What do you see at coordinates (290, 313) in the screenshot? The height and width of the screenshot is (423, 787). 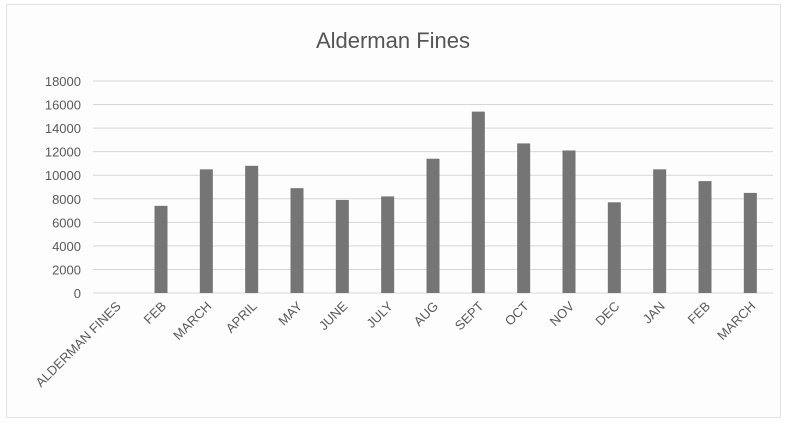 I see `x-tick-label: MAY` at bounding box center [290, 313].